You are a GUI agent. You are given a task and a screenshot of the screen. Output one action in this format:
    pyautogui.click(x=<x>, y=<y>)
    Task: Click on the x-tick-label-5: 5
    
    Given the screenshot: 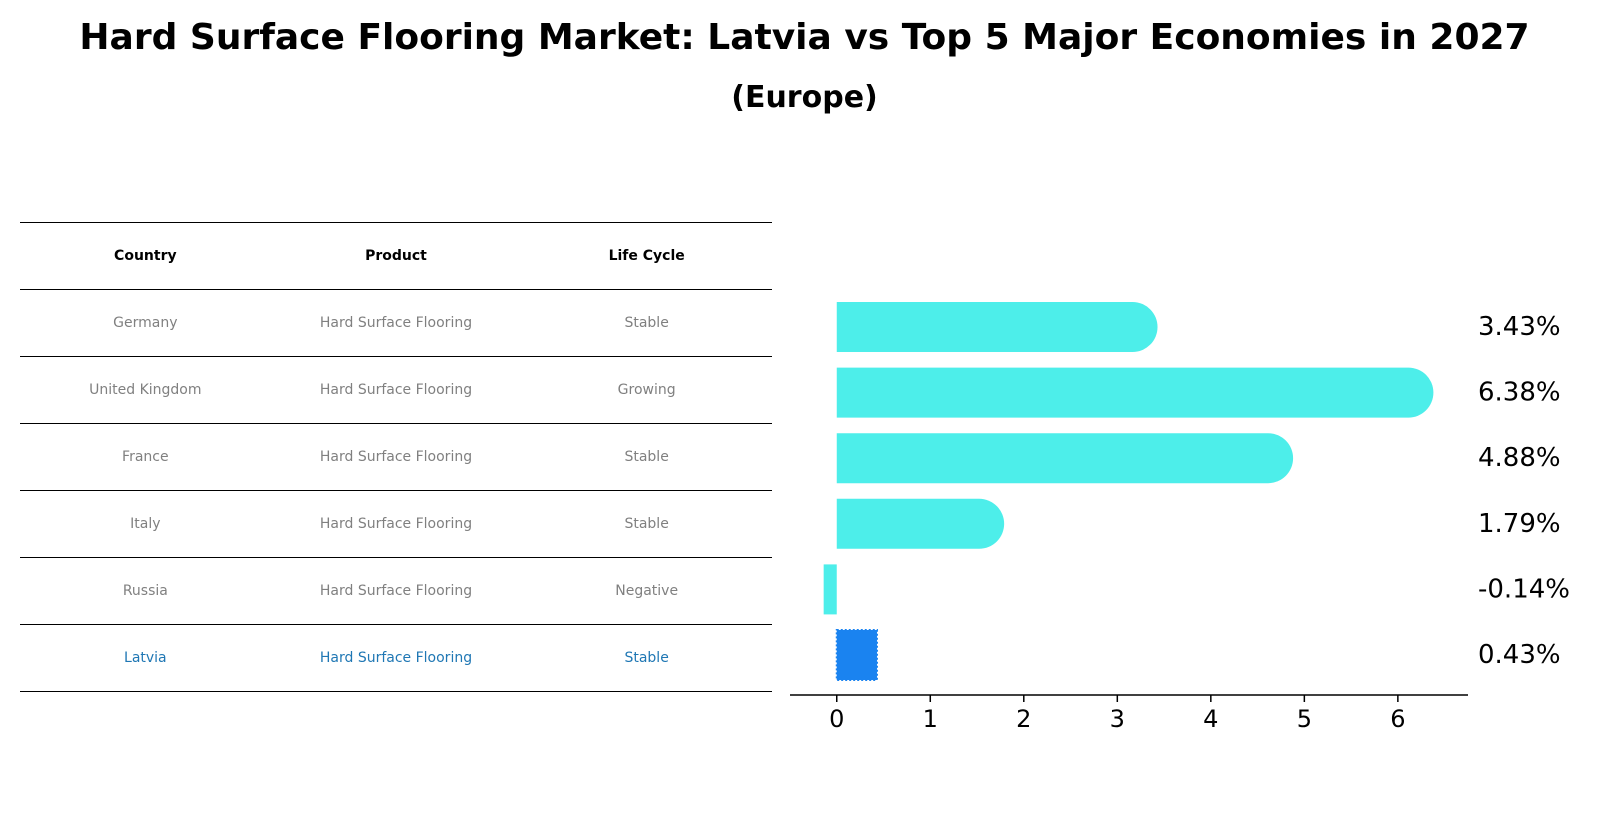 What is the action you would take?
    pyautogui.click(x=1304, y=719)
    